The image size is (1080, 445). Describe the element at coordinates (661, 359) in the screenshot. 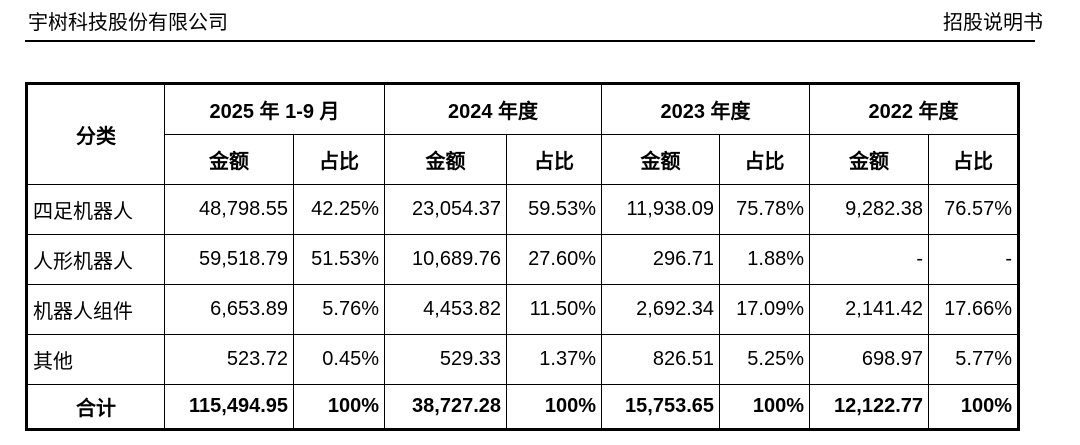

I see `cell-amount-2023: 826.51` at that location.